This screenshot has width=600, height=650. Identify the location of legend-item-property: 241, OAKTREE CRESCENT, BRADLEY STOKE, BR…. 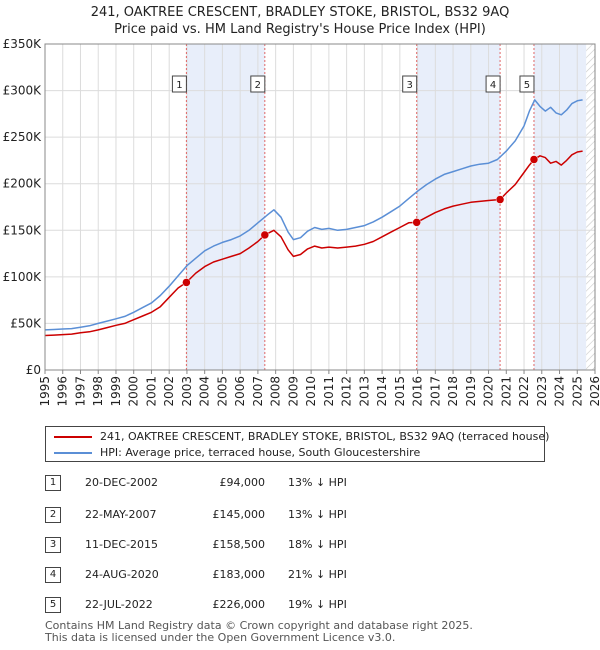
(301, 437).